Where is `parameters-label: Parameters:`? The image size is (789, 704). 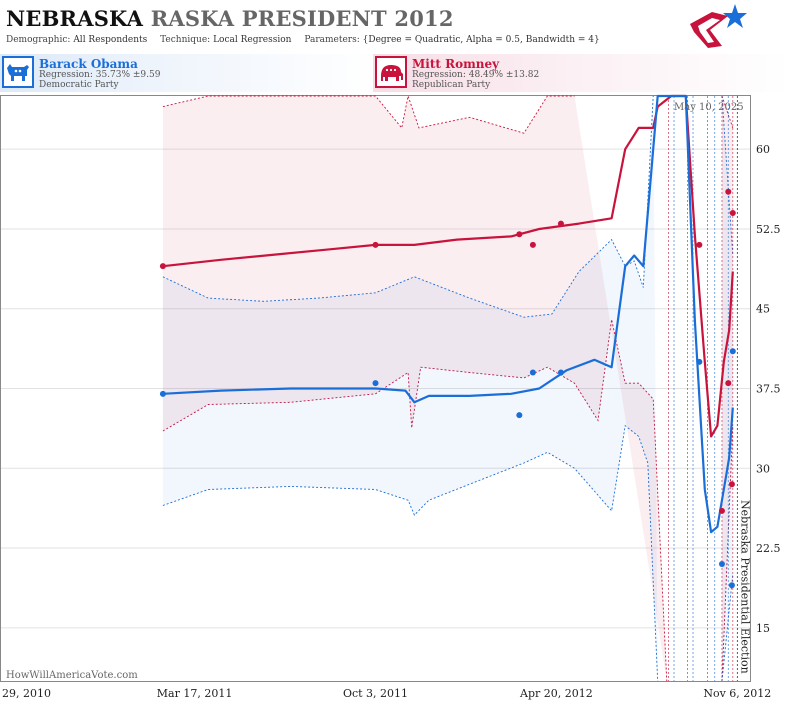
parameters-label: Parameters: is located at coordinates (332, 40).